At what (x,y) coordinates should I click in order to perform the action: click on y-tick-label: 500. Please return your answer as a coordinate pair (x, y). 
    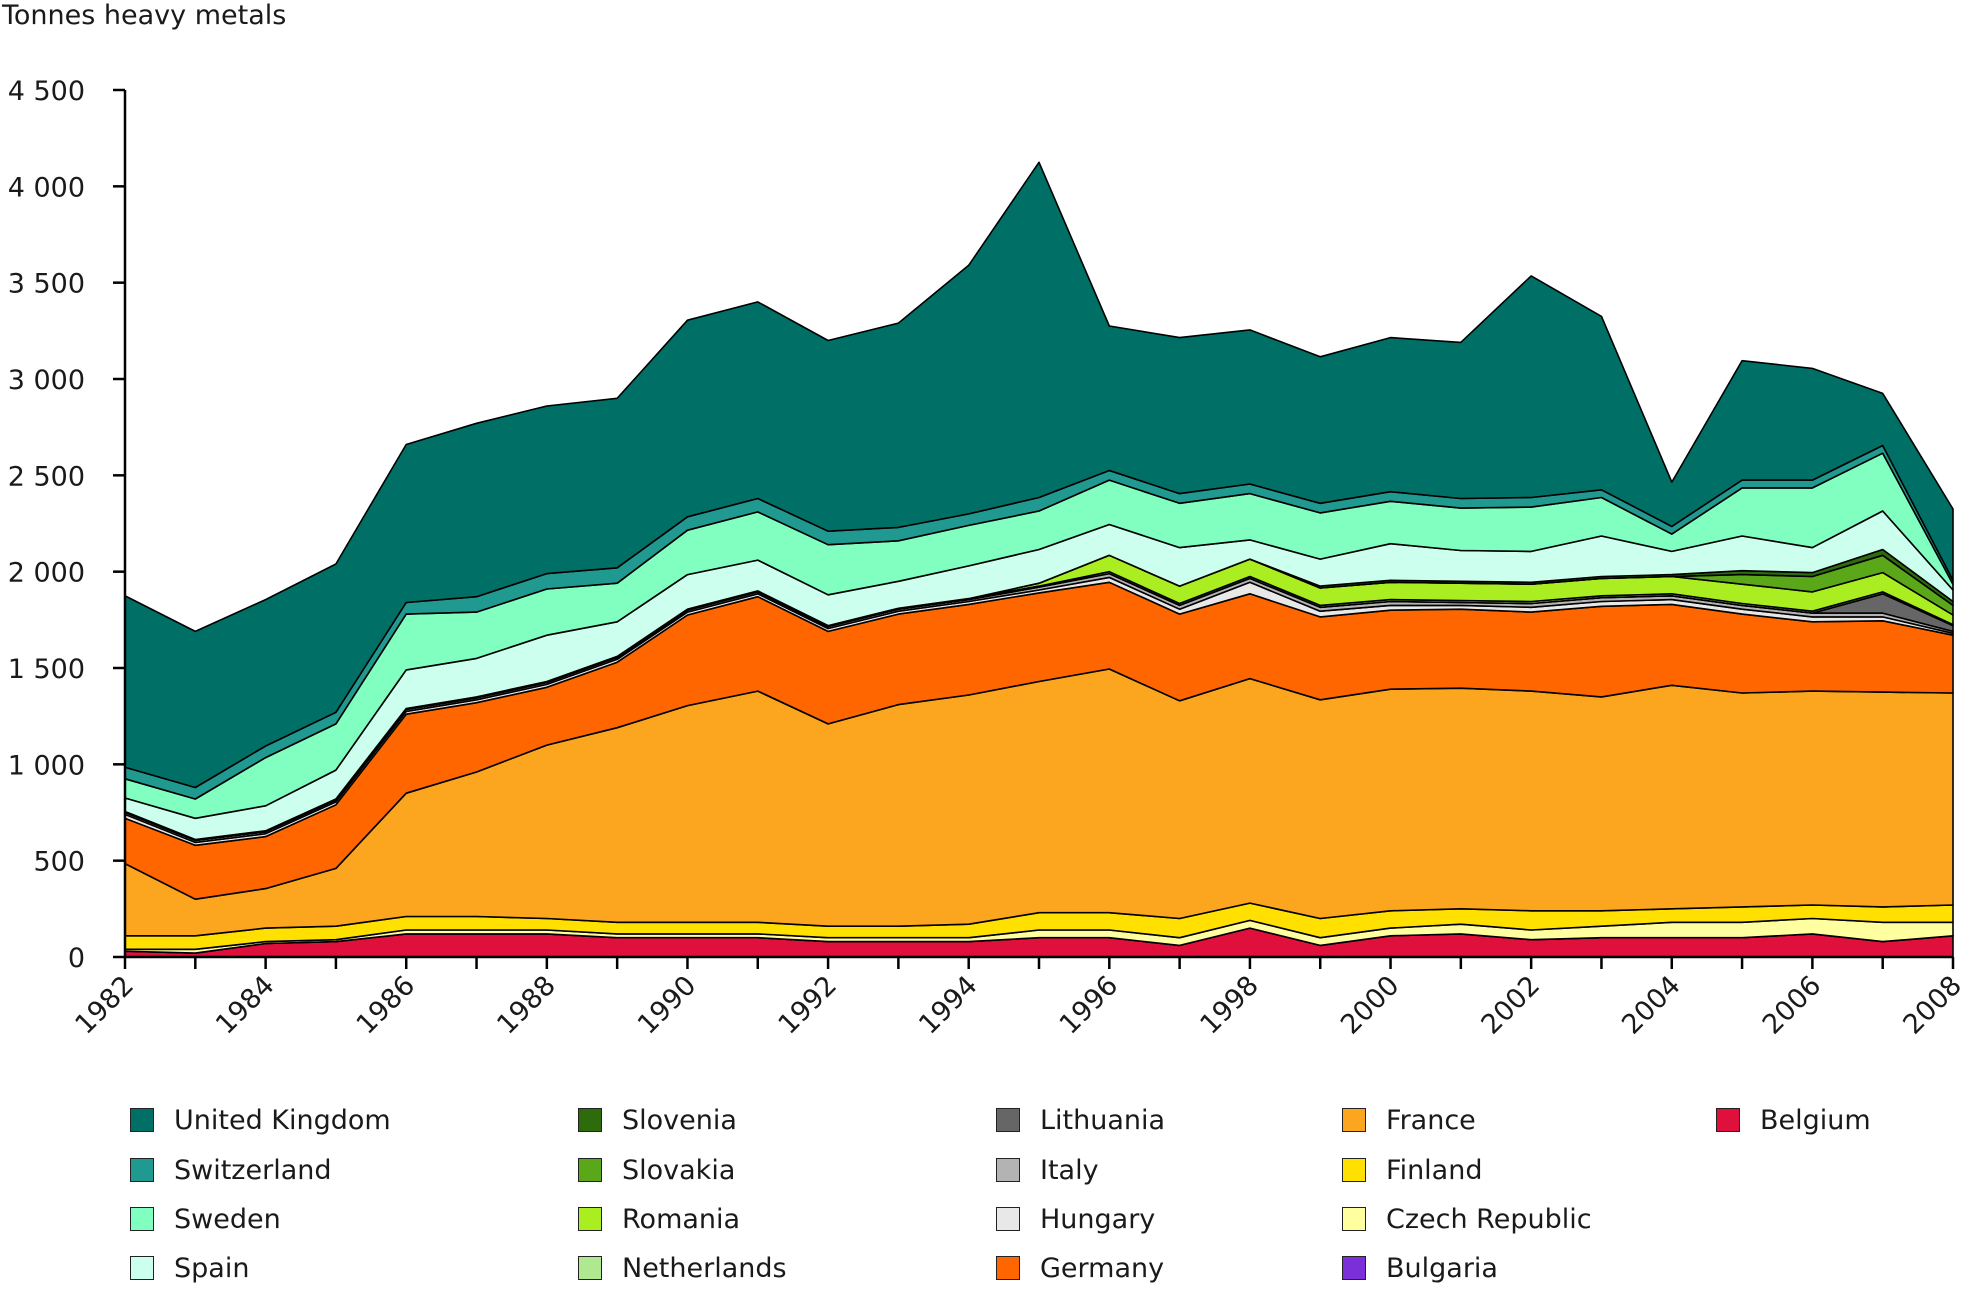
    Looking at the image, I should click on (59, 862).